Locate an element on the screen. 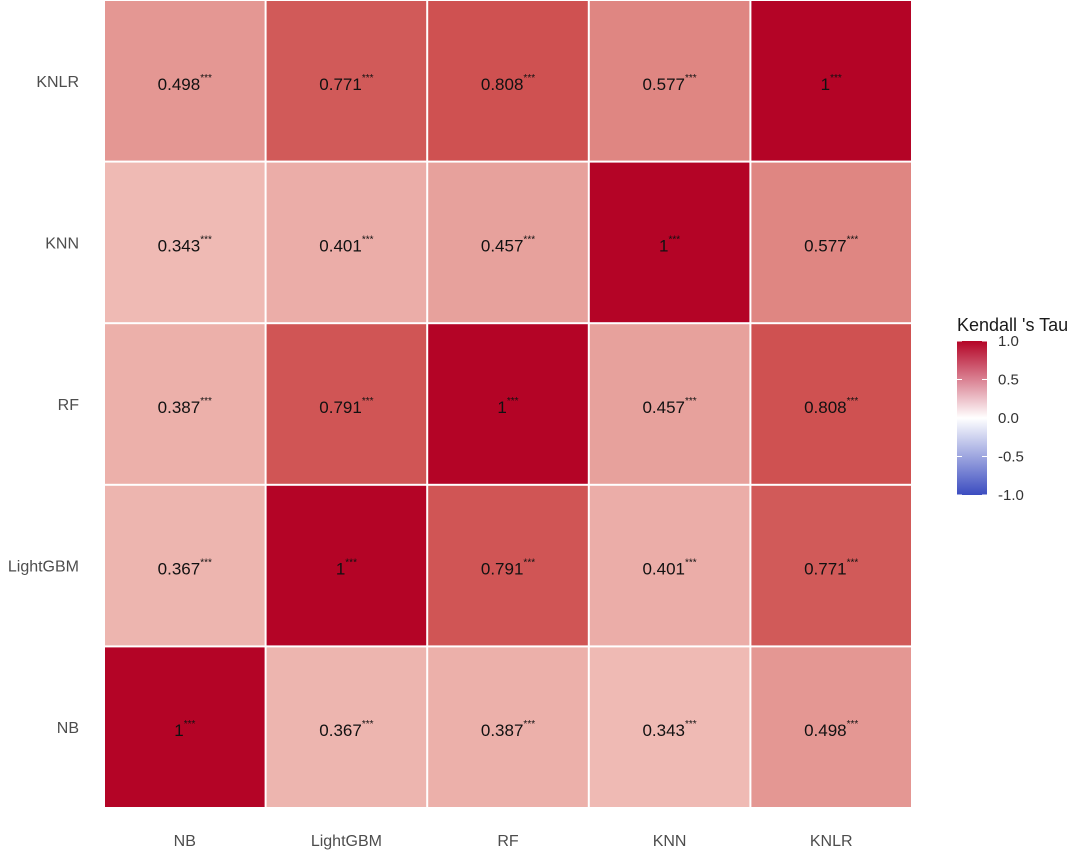 The height and width of the screenshot is (854, 1080). heatmap-cell-knn-lightgbm: 0.401*** is located at coordinates (346, 242).